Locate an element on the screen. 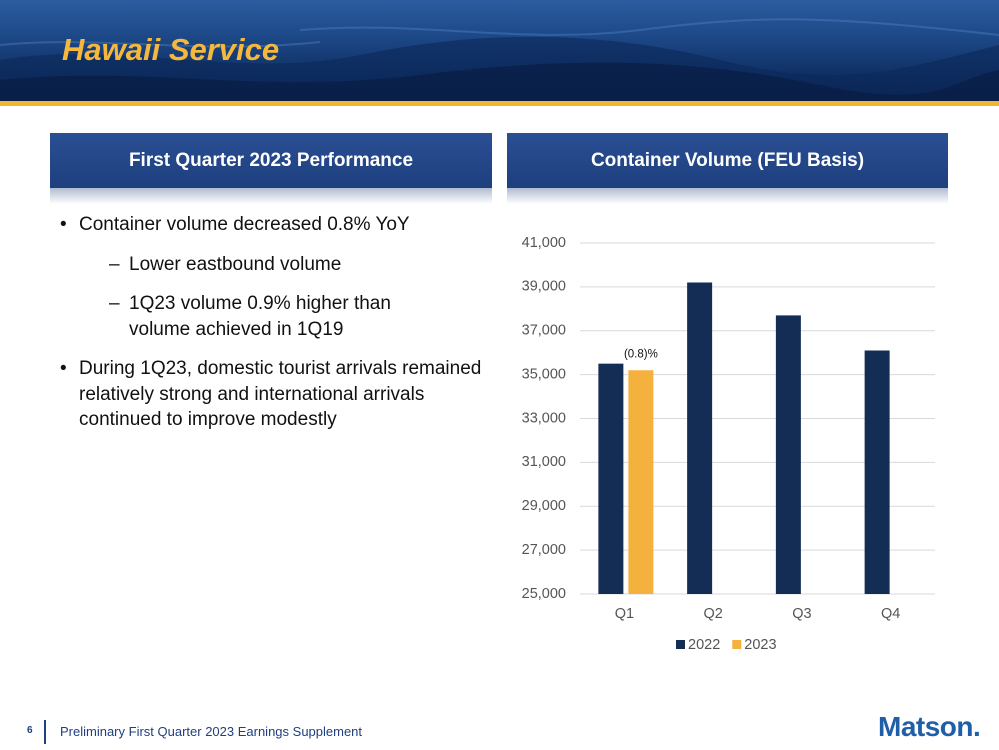 The height and width of the screenshot is (750, 999). x-tick-label: Q4 is located at coordinates (890, 614).